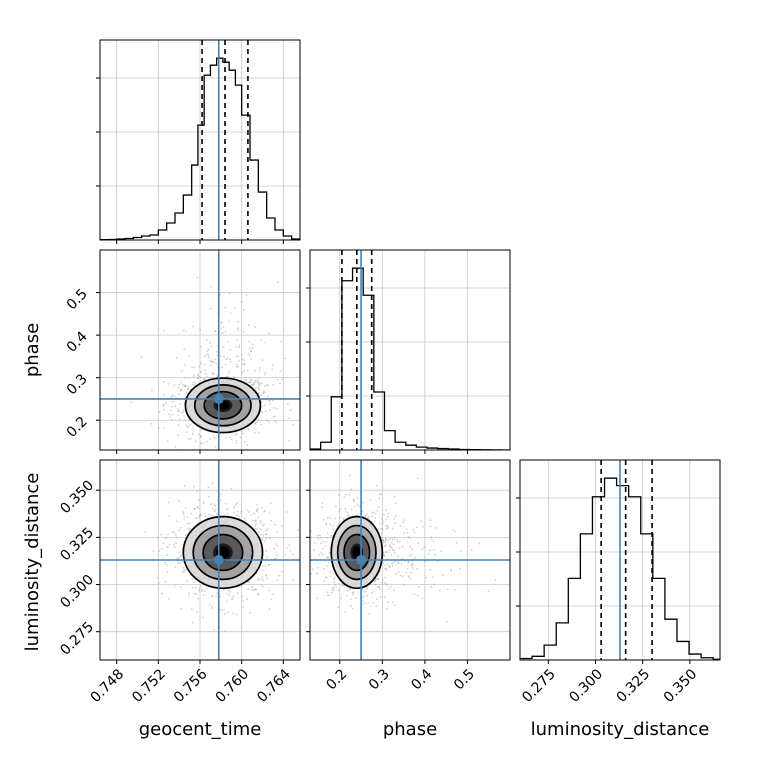 The image size is (760, 764). I want to click on tick-label-x-geocent_time: 0.748, so click(108, 686).